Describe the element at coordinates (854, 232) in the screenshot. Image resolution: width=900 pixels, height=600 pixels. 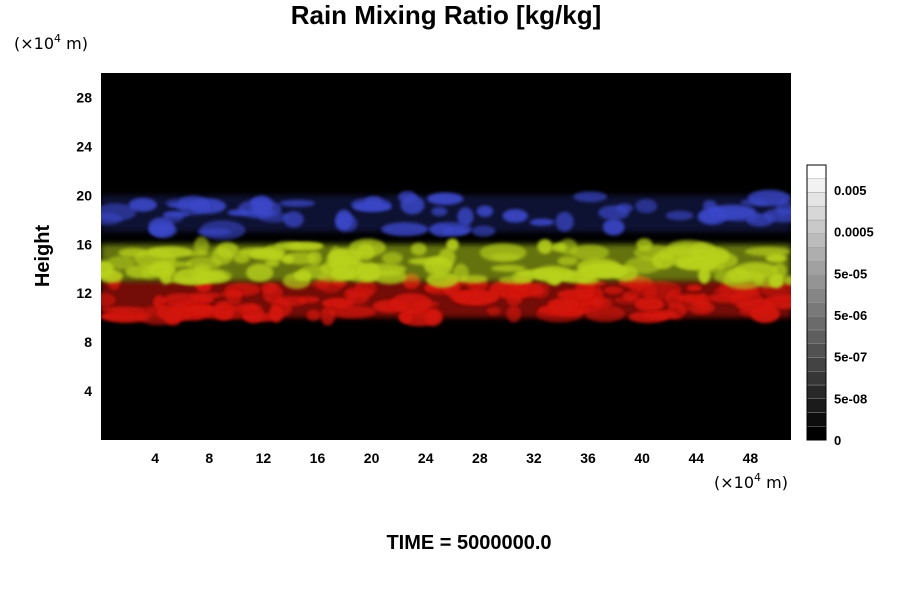
I see `colorbar-label: 0.0005` at that location.